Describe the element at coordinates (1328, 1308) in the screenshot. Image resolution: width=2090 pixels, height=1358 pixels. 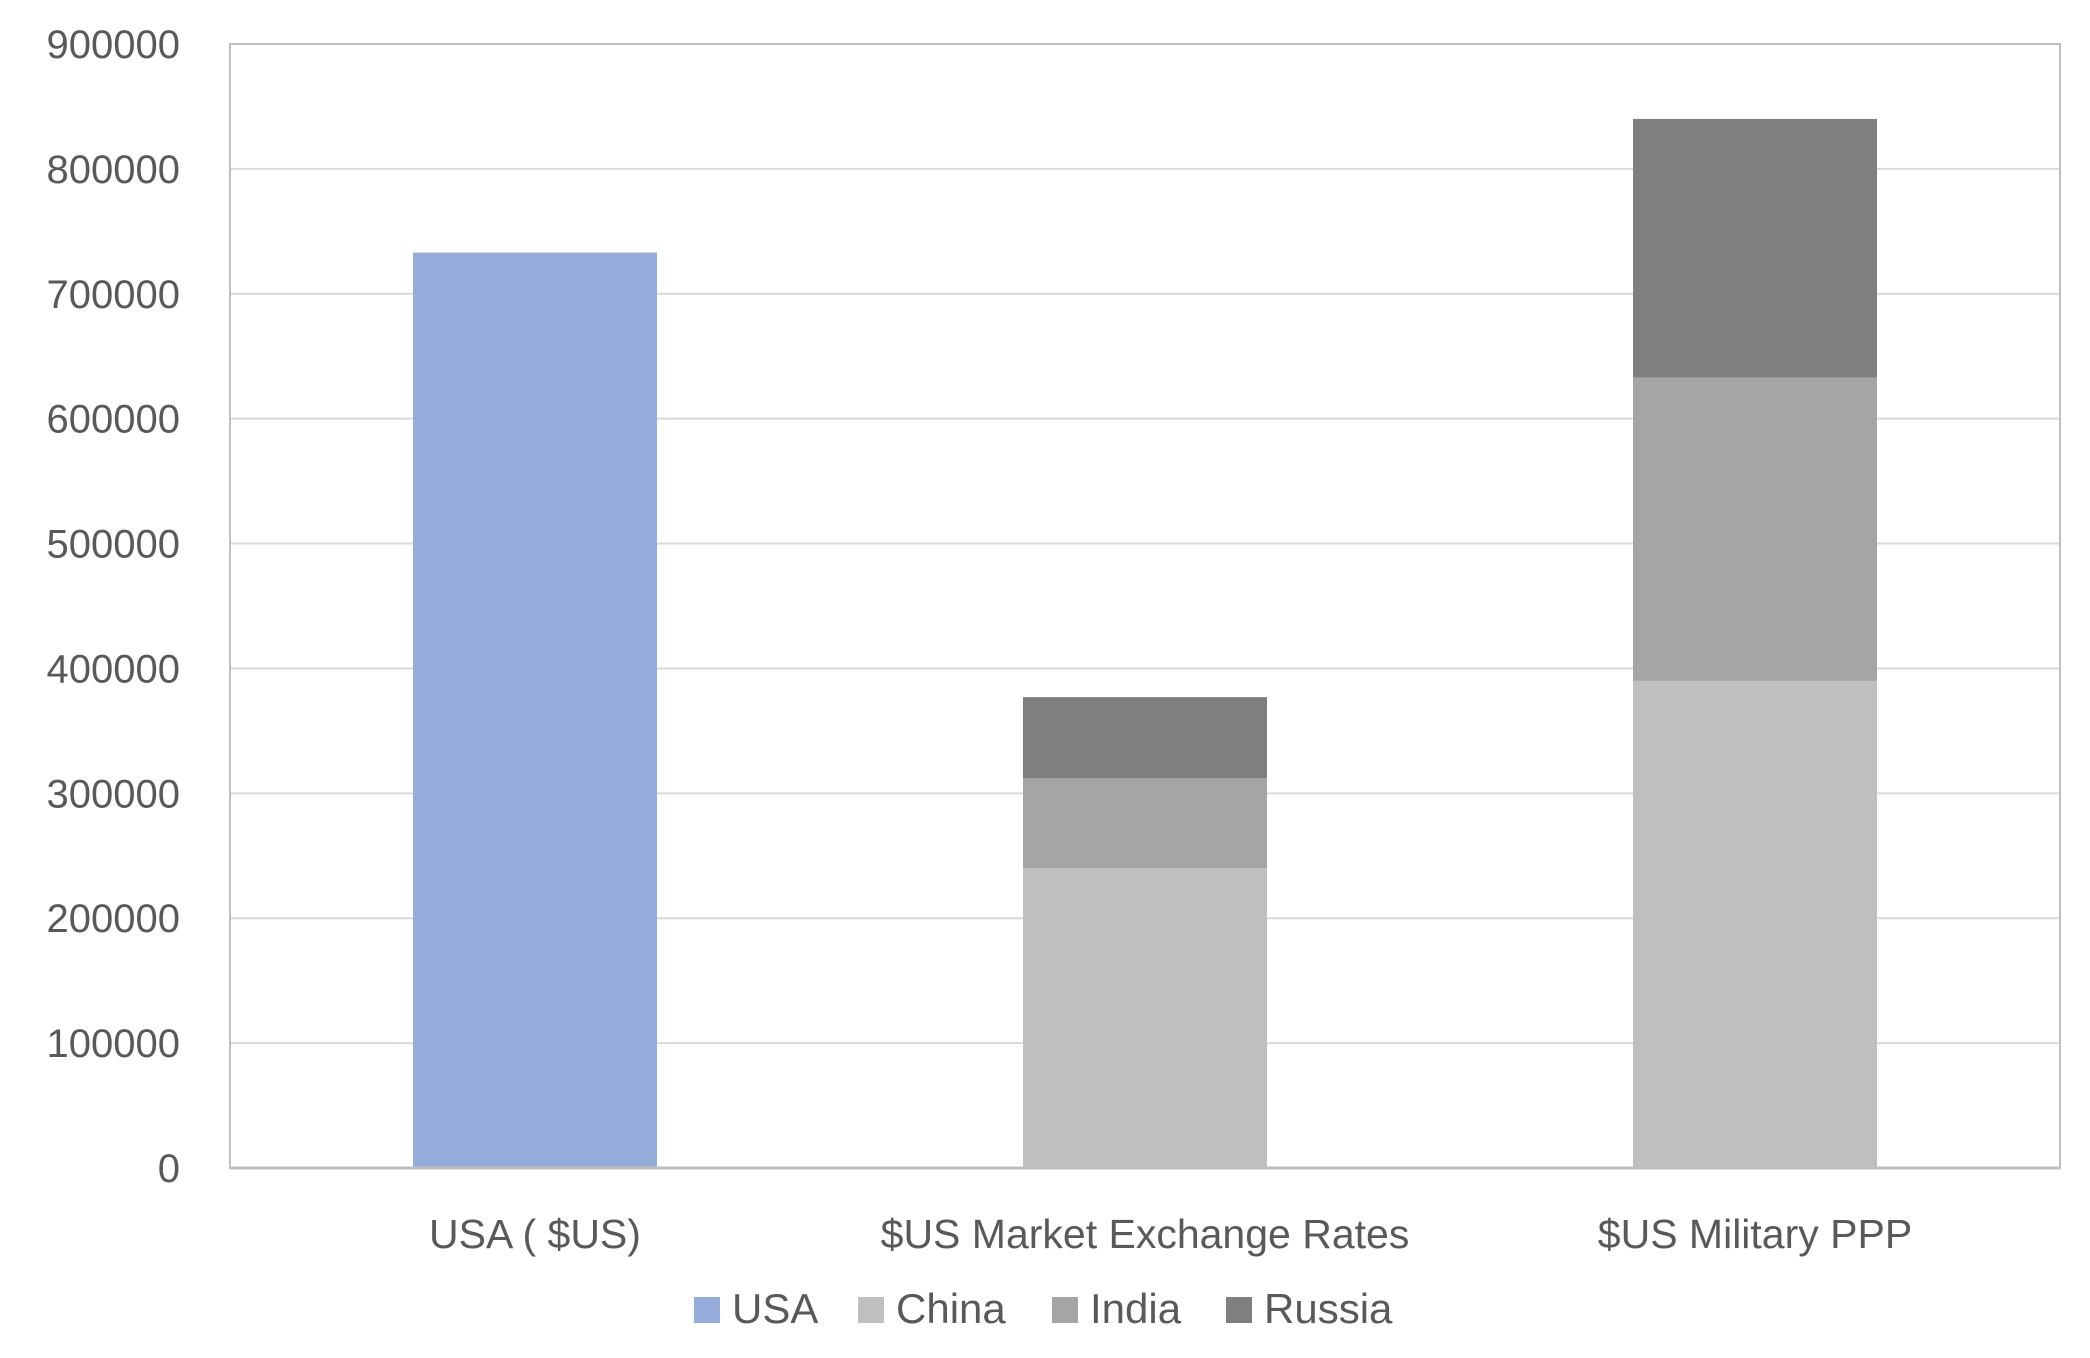
I see `legend-label-russia: Russia` at that location.